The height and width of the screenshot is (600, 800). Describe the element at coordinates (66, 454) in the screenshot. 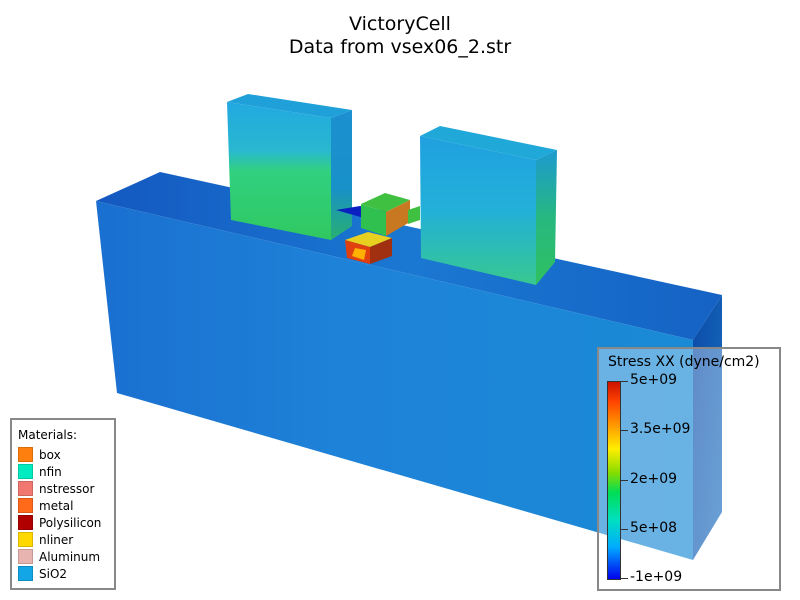

I see `legend-item: box` at that location.